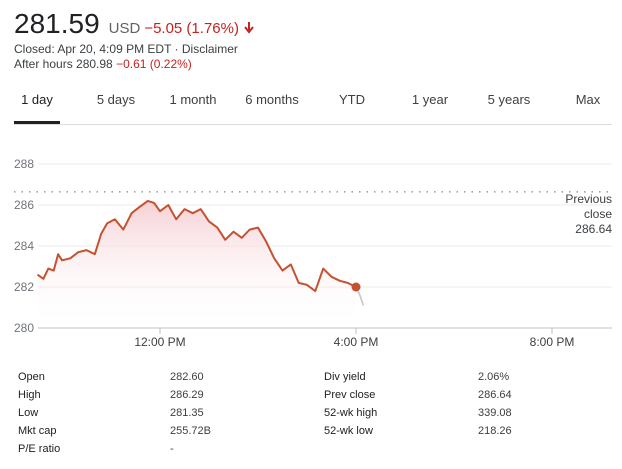  Describe the element at coordinates (37, 431) in the screenshot. I see `stat-label: Mkt cap` at that location.